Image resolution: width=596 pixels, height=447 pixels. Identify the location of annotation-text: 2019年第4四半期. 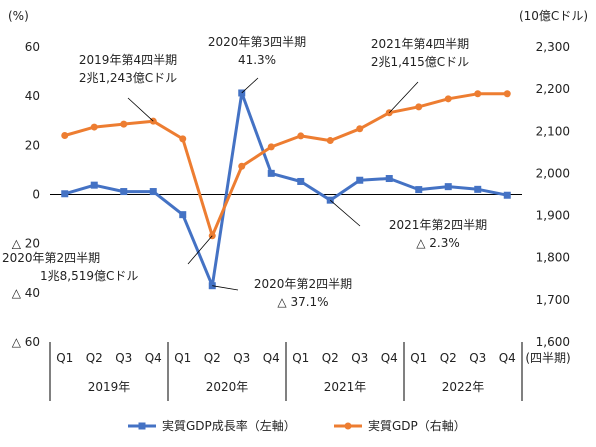
(128, 60).